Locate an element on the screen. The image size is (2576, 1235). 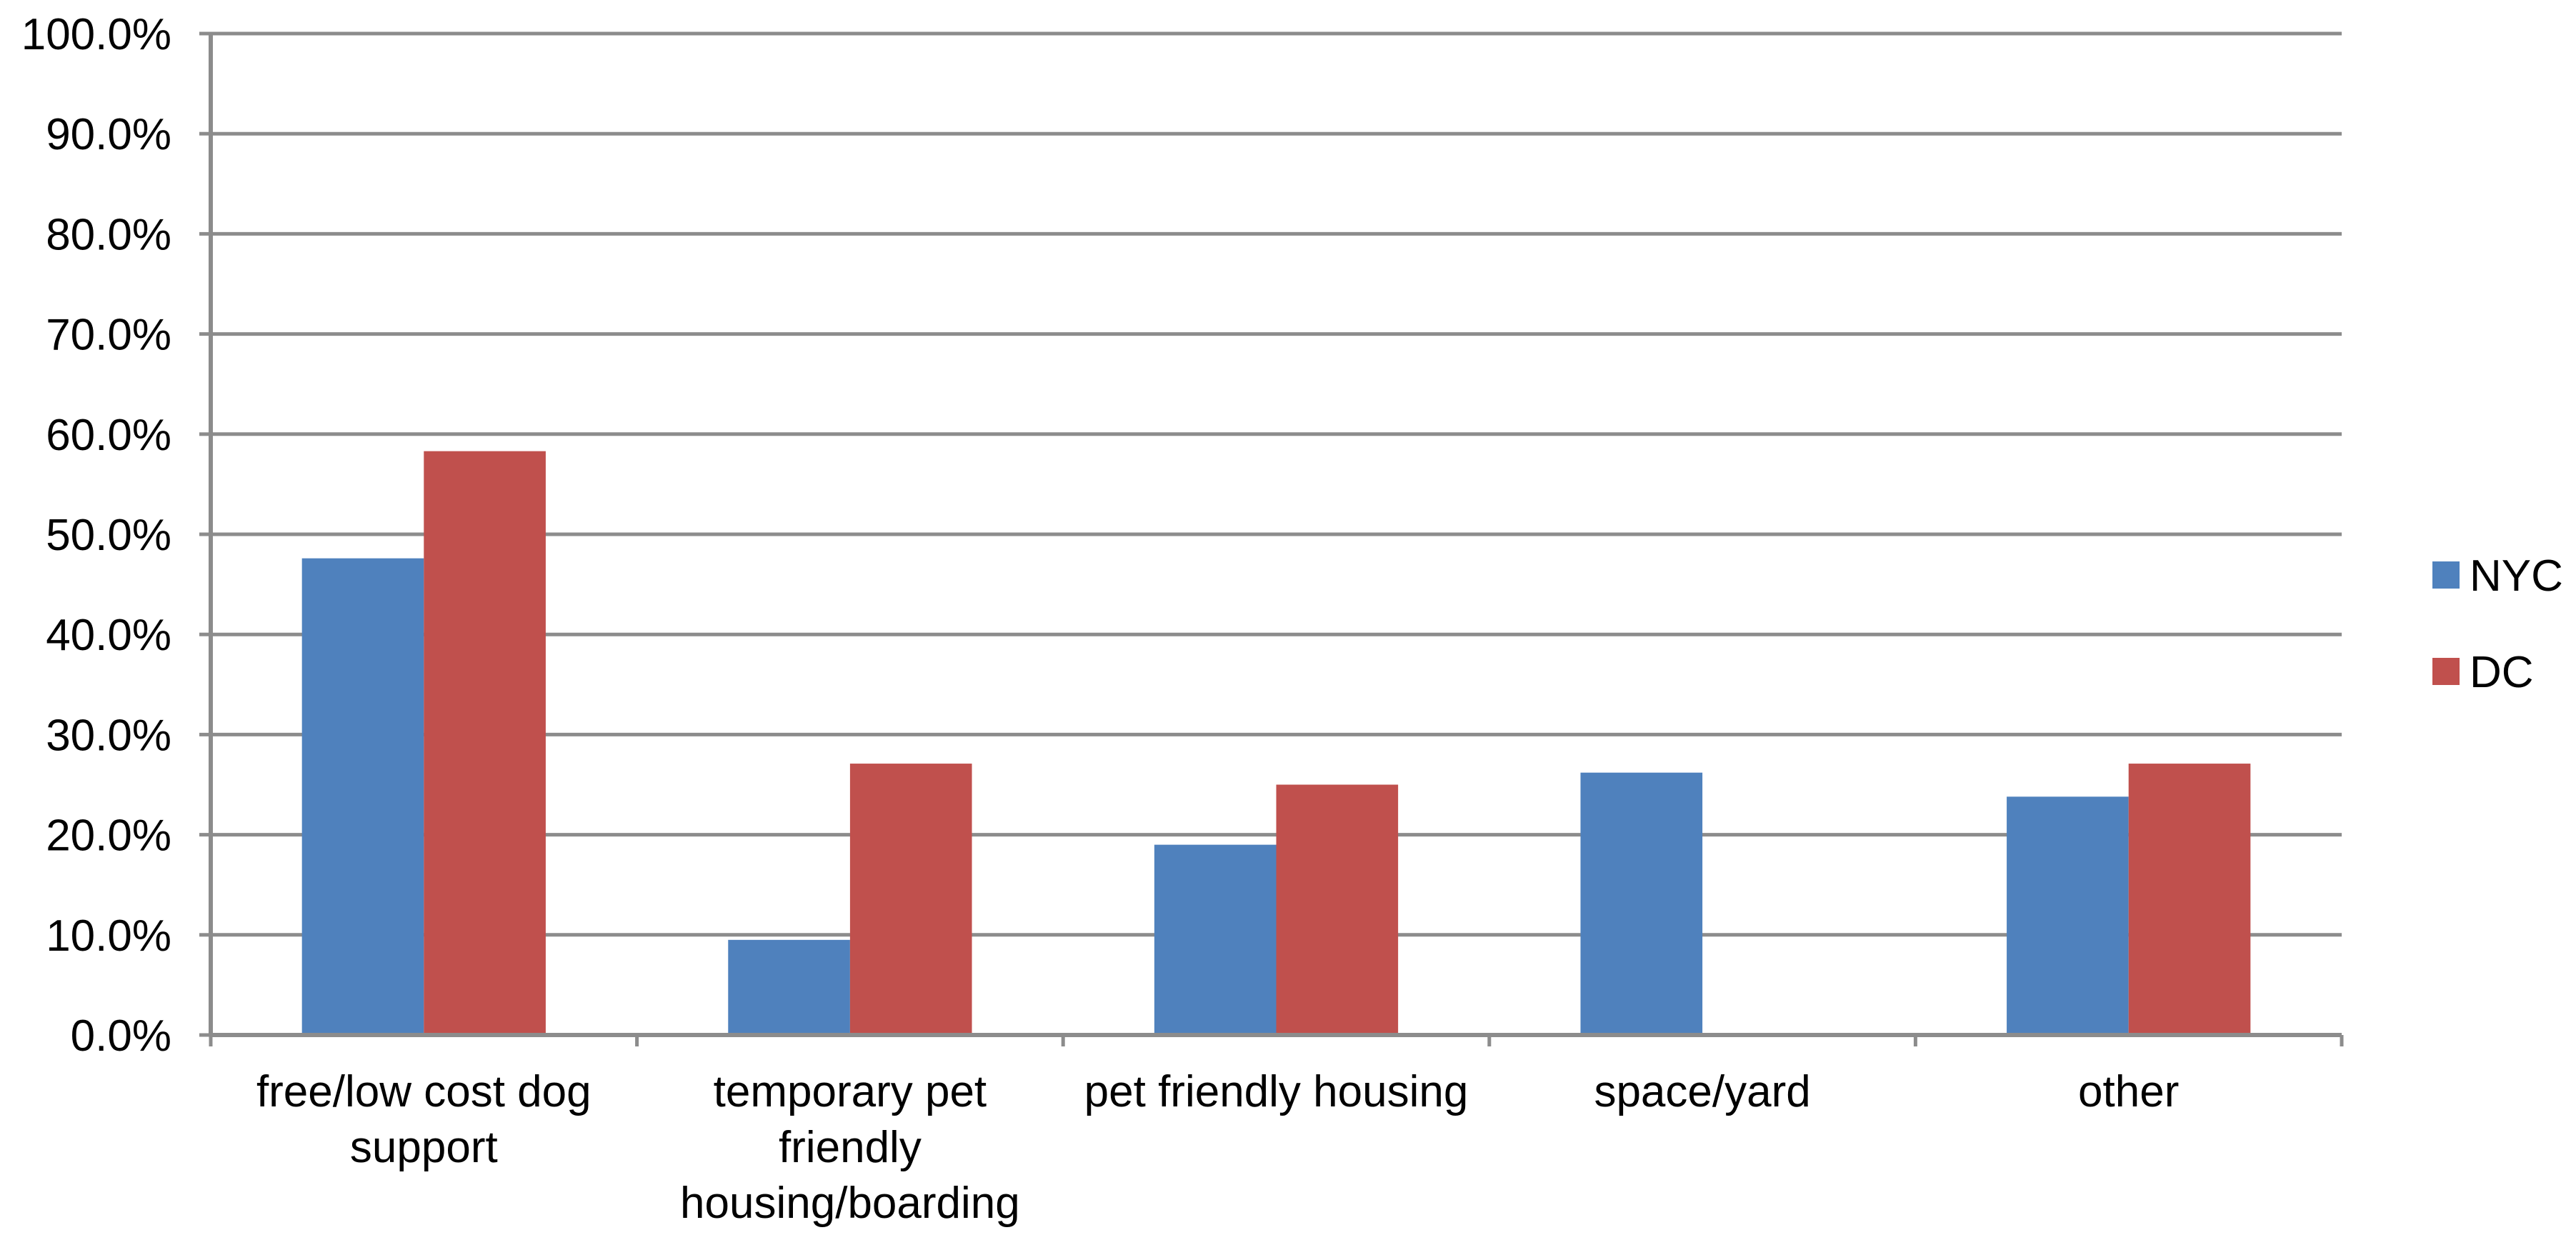
y-tick-label: 80.0% is located at coordinates (109, 234).